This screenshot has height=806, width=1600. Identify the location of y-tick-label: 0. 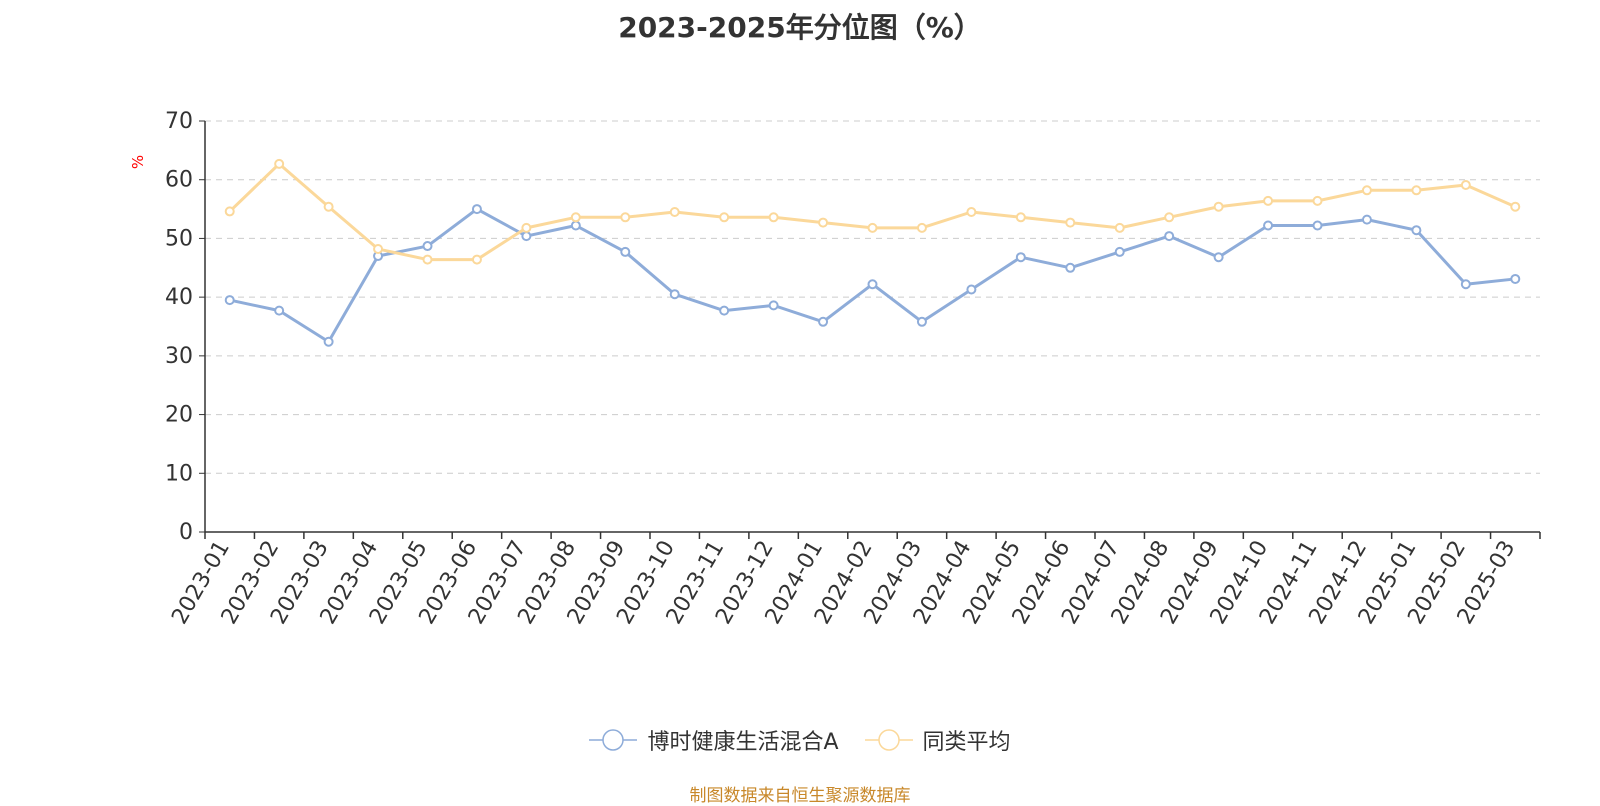
(186, 532).